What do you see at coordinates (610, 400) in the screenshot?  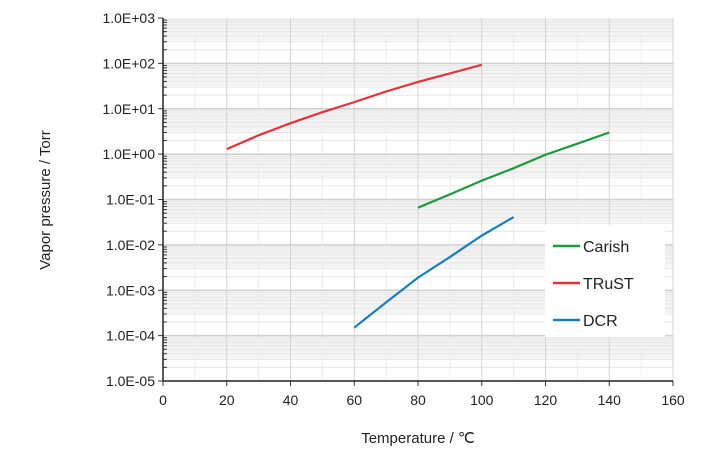 I see `x-tick-label: 140` at bounding box center [610, 400].